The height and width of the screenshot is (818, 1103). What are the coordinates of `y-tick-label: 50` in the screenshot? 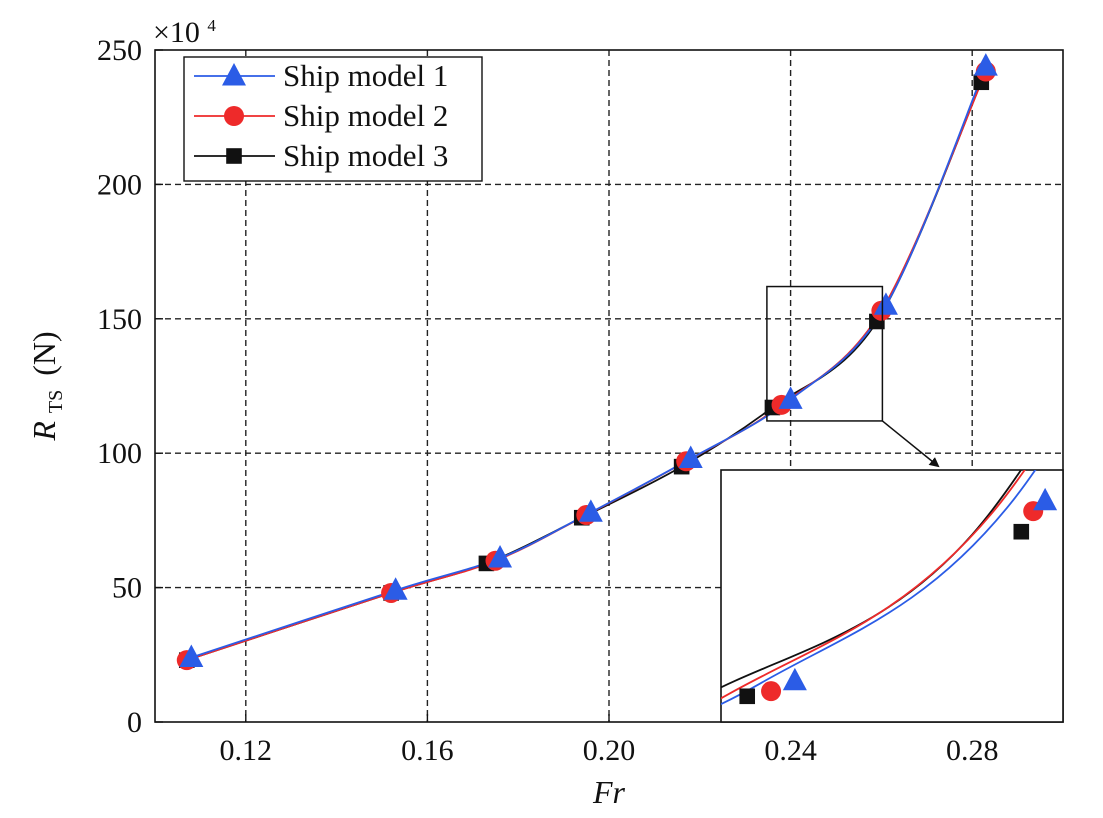 It's located at (127, 588).